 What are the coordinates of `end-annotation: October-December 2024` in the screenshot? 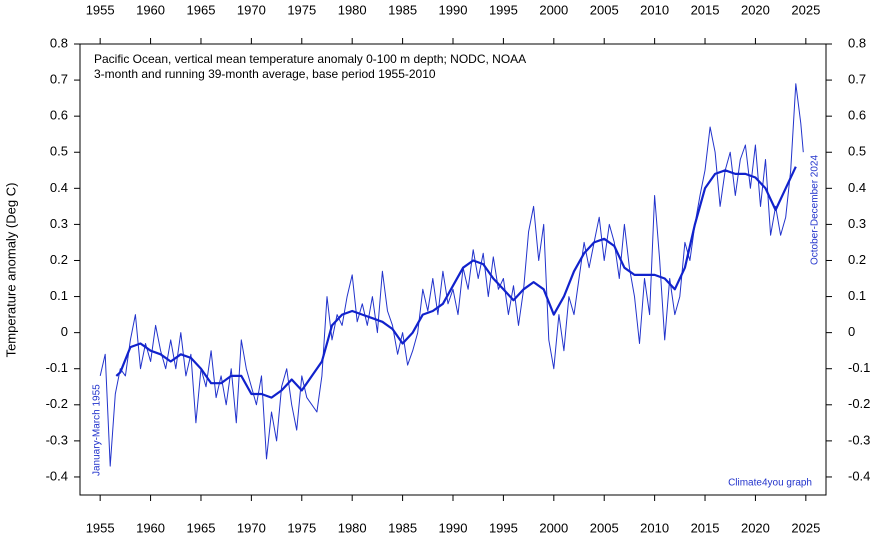 It's located at (815, 210).